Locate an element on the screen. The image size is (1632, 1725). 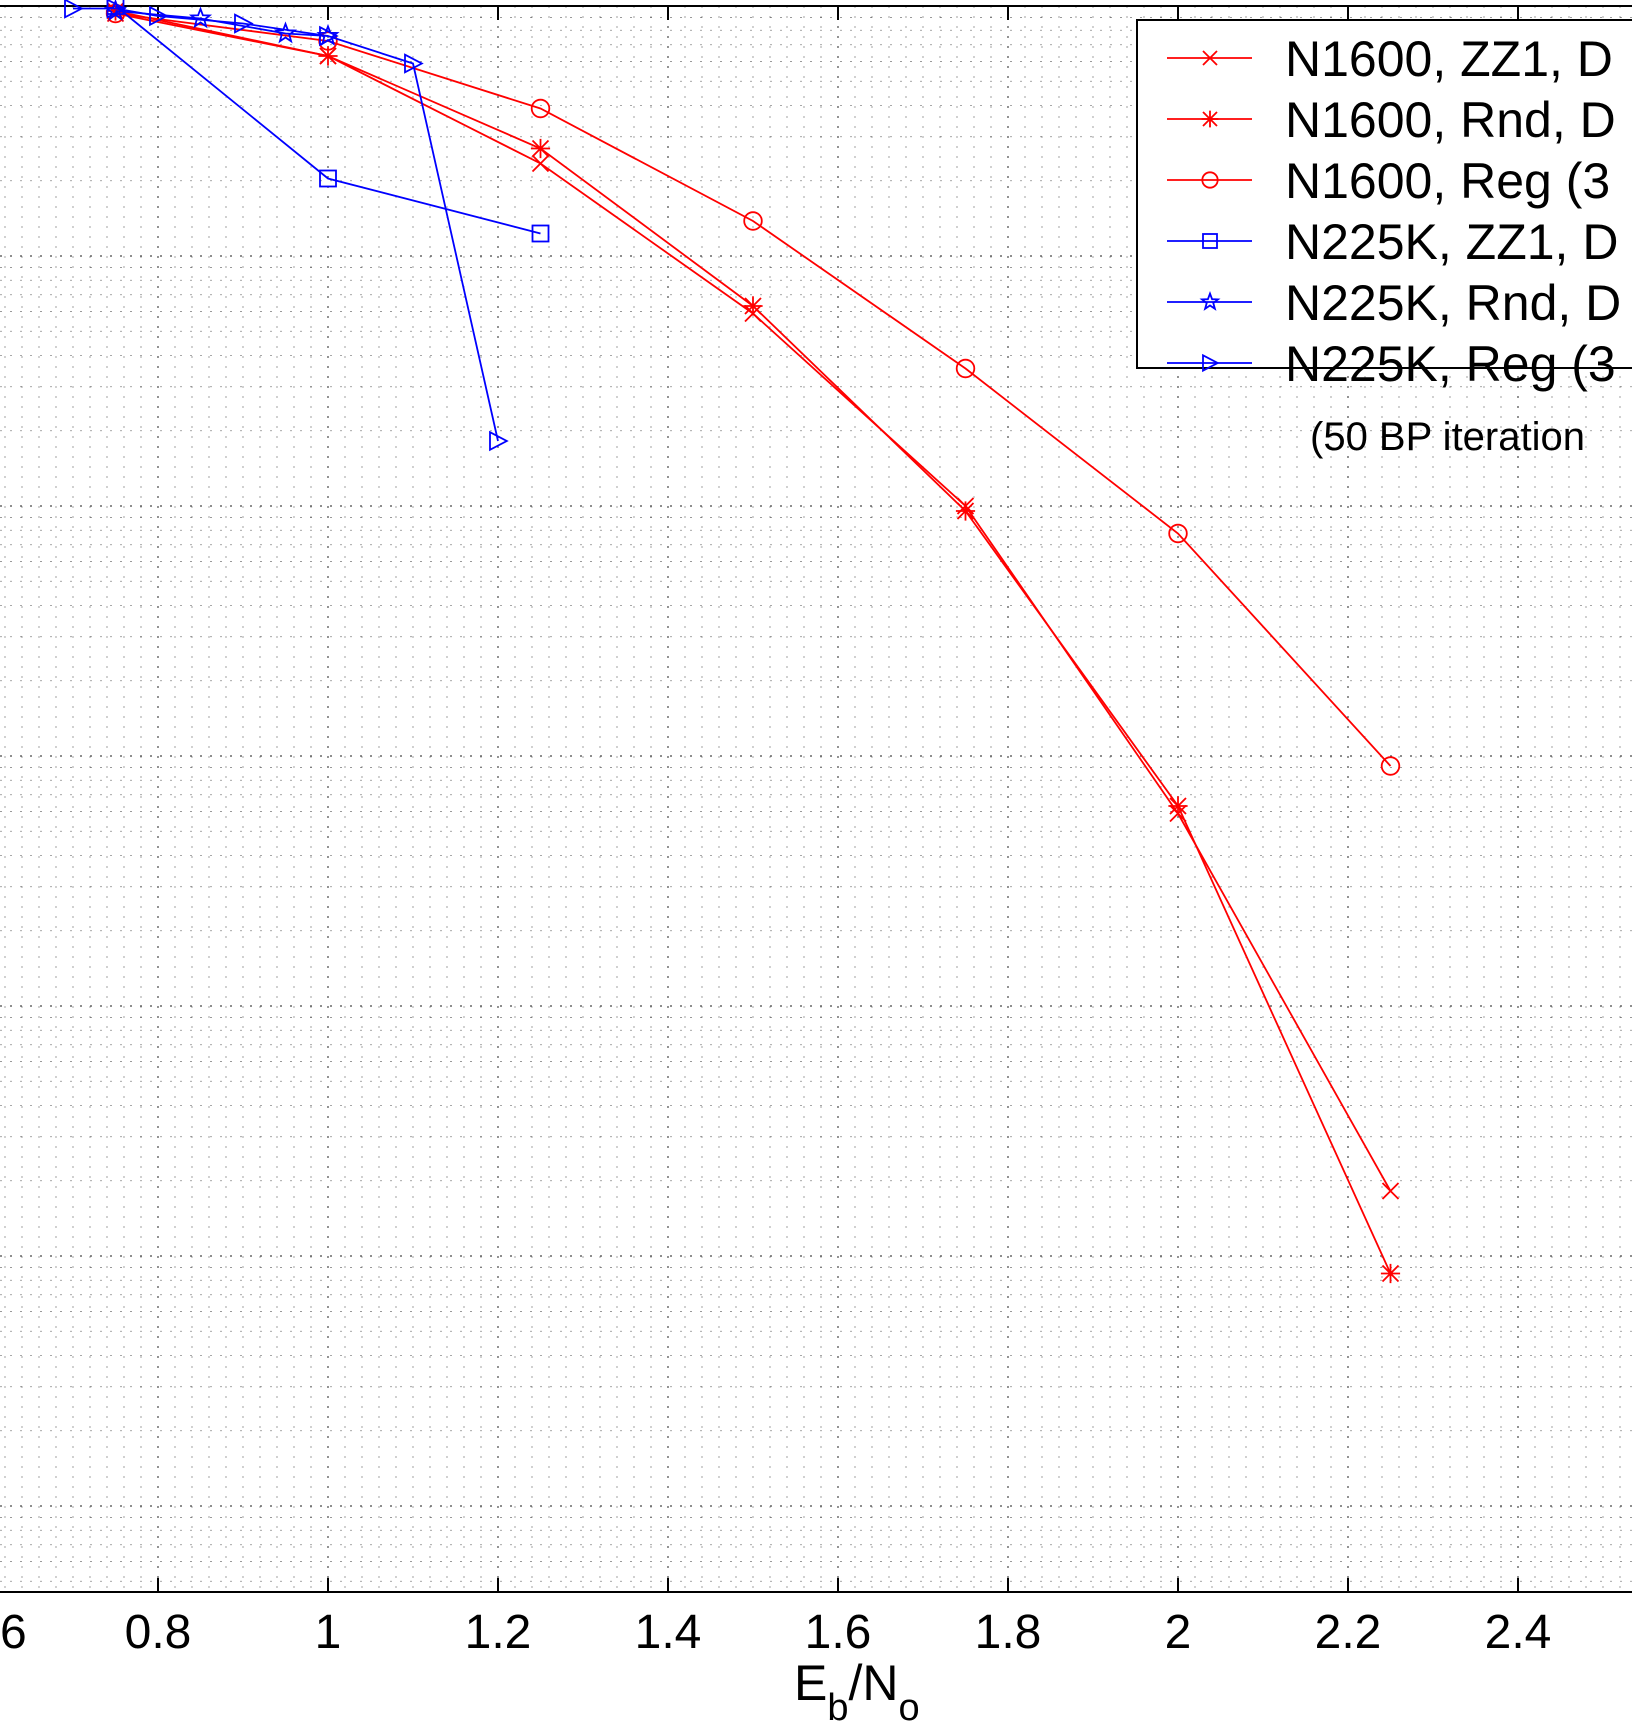
legend-label: N1600, Reg (3 is located at coordinates (1447, 181).